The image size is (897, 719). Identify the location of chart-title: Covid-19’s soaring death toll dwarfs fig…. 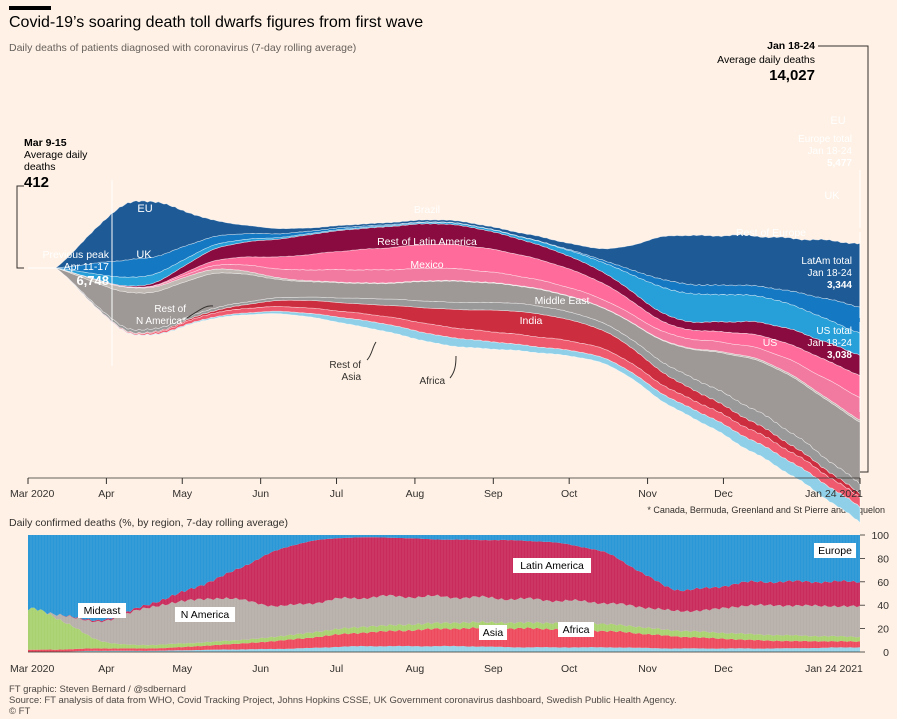
(216, 22).